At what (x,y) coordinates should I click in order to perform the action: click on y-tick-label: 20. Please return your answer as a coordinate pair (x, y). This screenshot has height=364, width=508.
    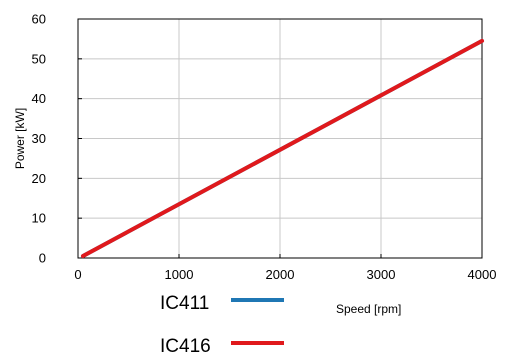
    Looking at the image, I should click on (39, 178).